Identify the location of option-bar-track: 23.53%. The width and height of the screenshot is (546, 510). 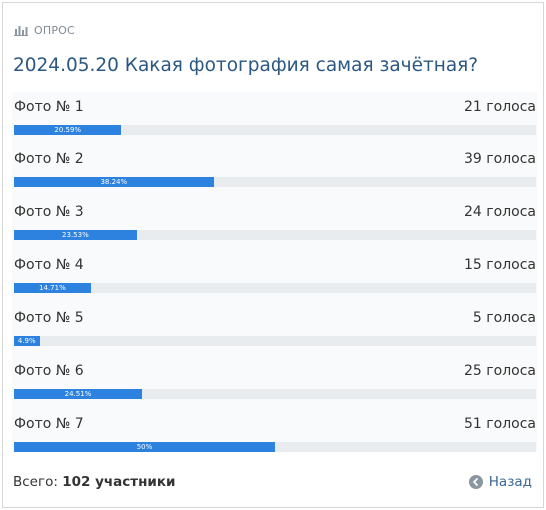
(275, 235).